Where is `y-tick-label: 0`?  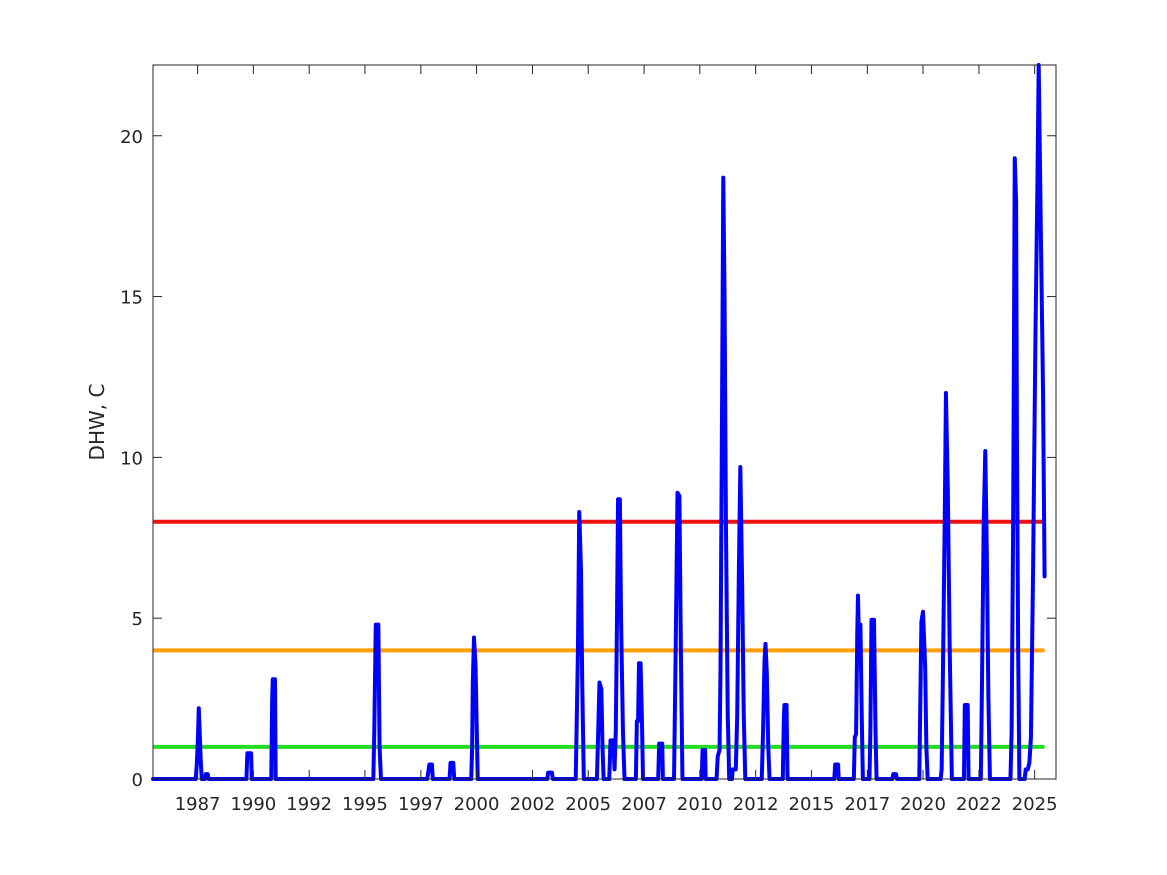 y-tick-label: 0 is located at coordinates (137, 780).